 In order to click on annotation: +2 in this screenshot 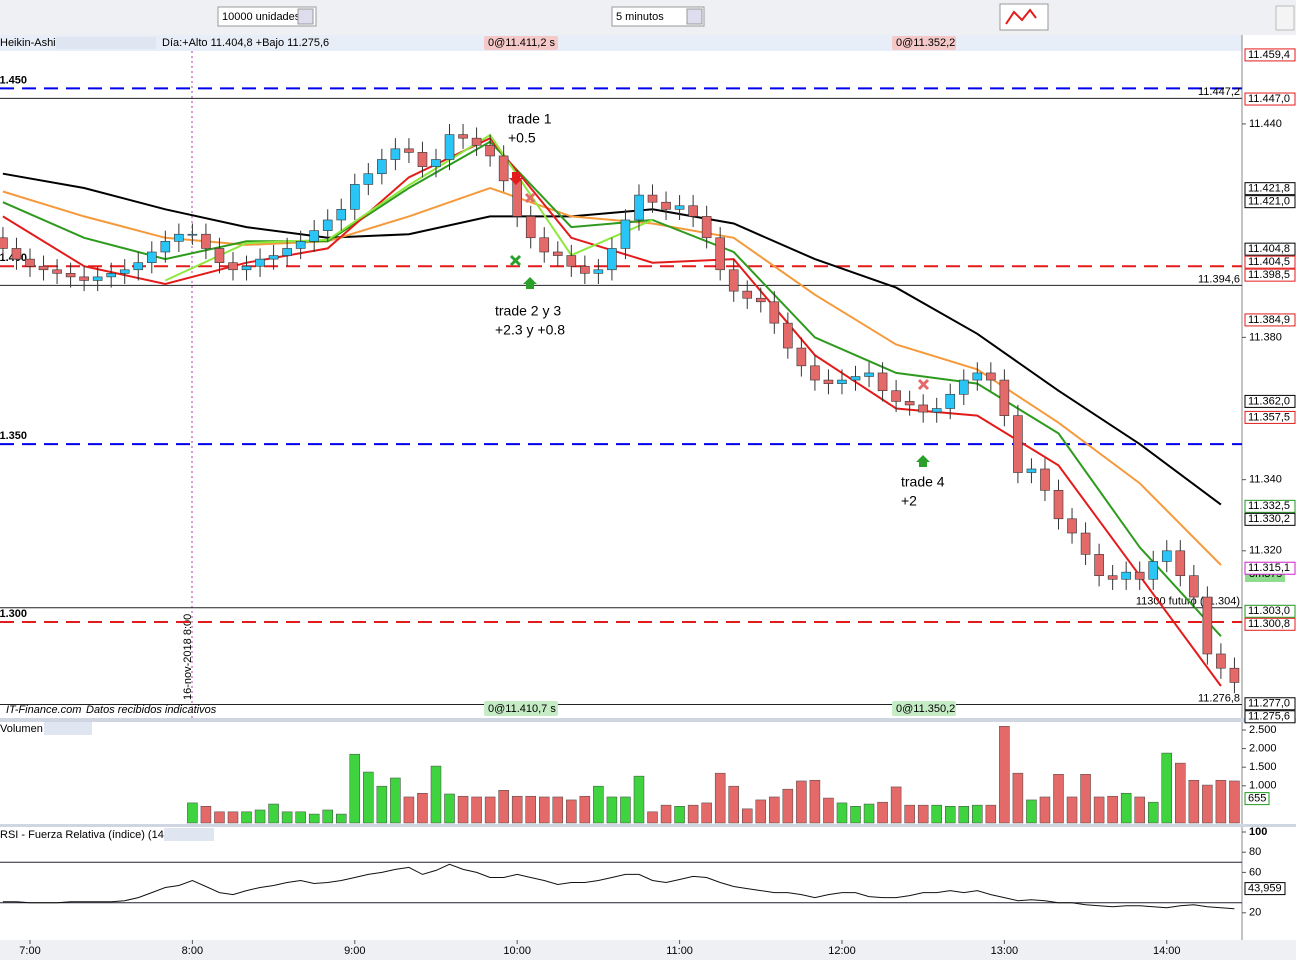, I will do `click(909, 501)`.